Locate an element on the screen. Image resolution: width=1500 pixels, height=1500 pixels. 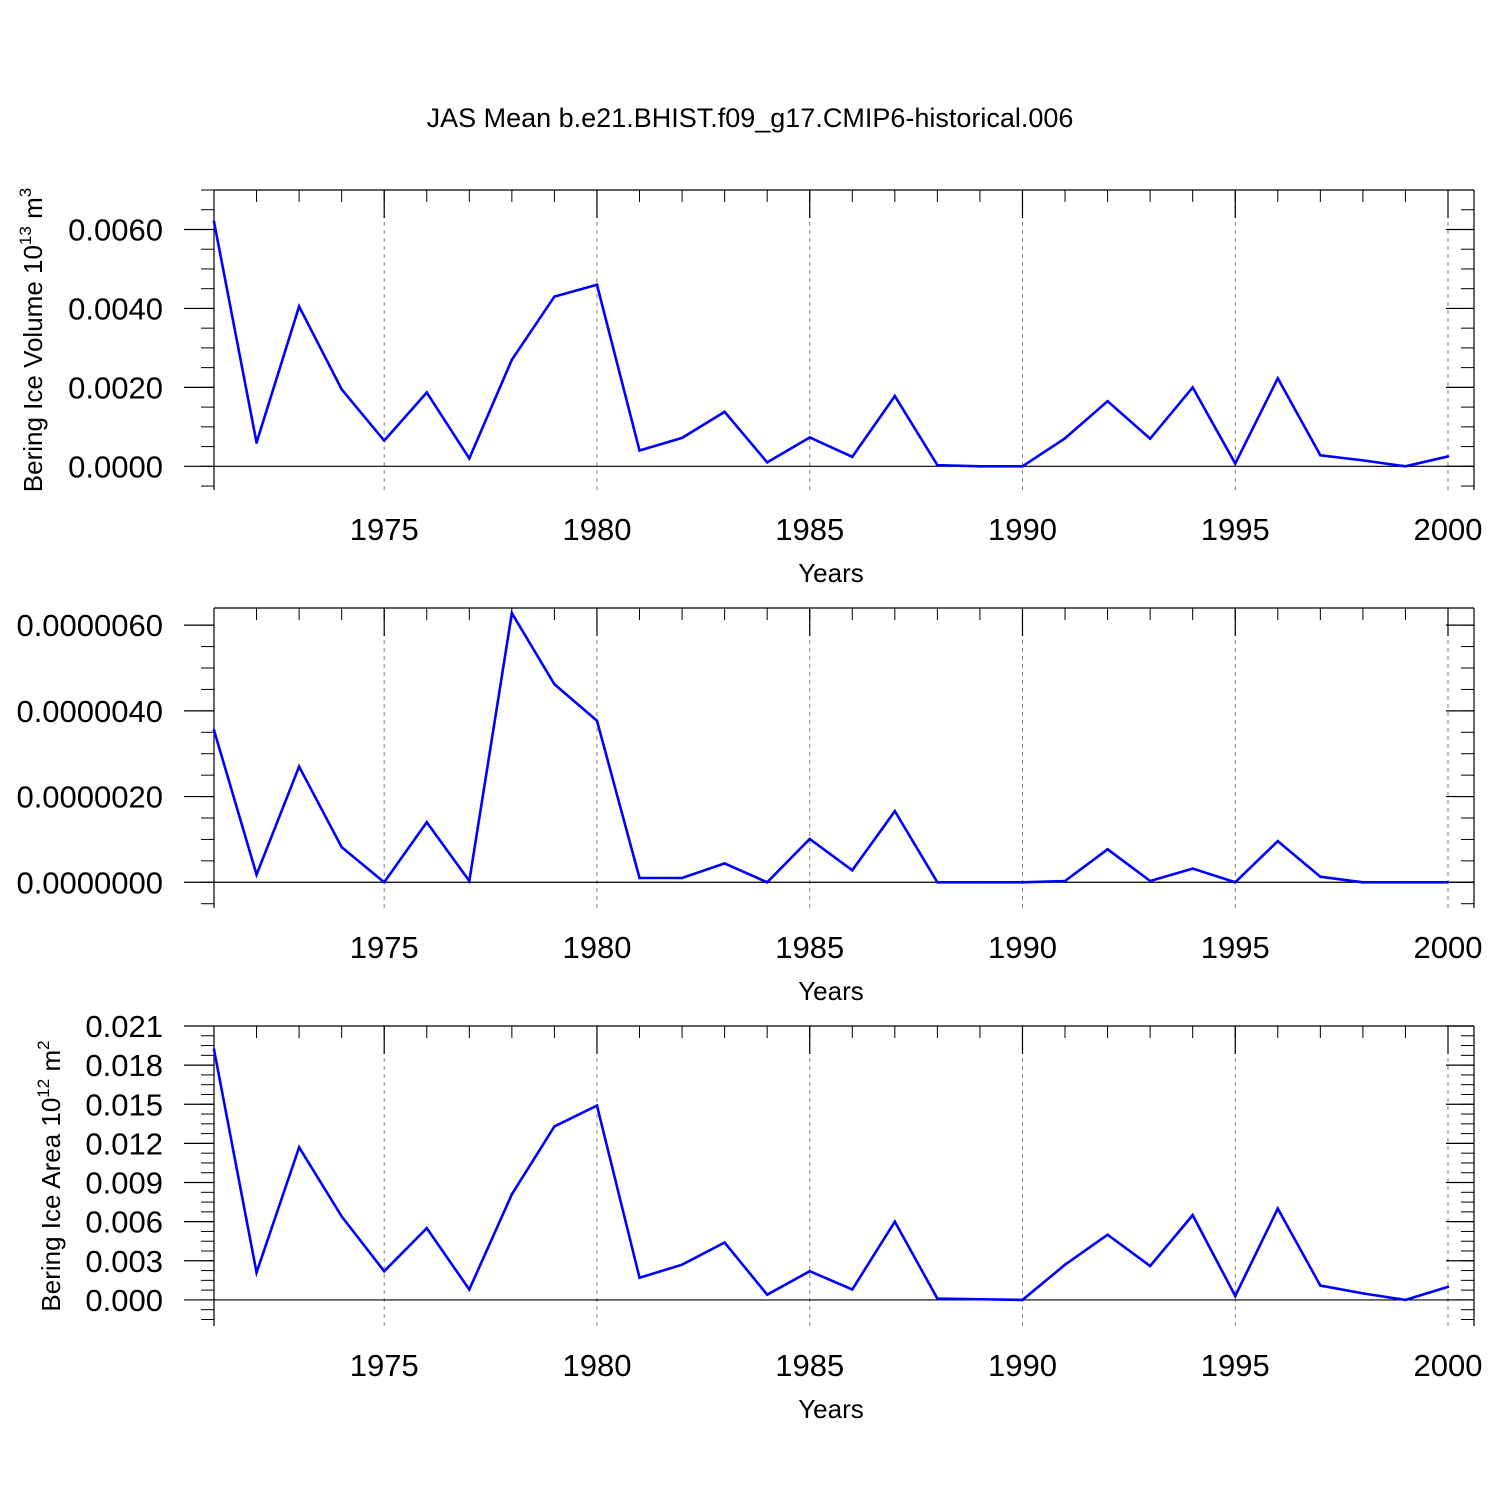
y-tick-label: 0.0040 is located at coordinates (115, 308).